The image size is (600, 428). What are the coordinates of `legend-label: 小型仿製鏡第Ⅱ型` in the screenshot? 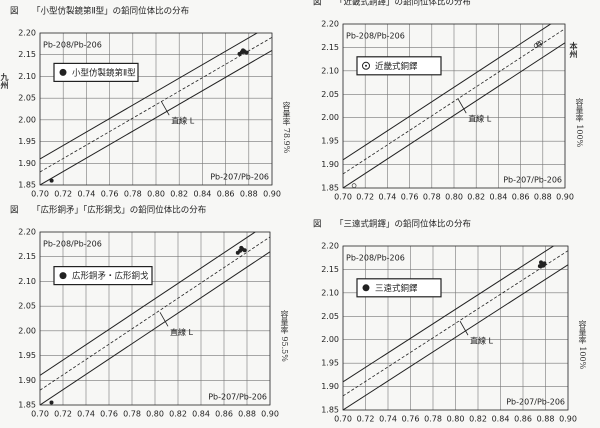 It's located at (104, 72).